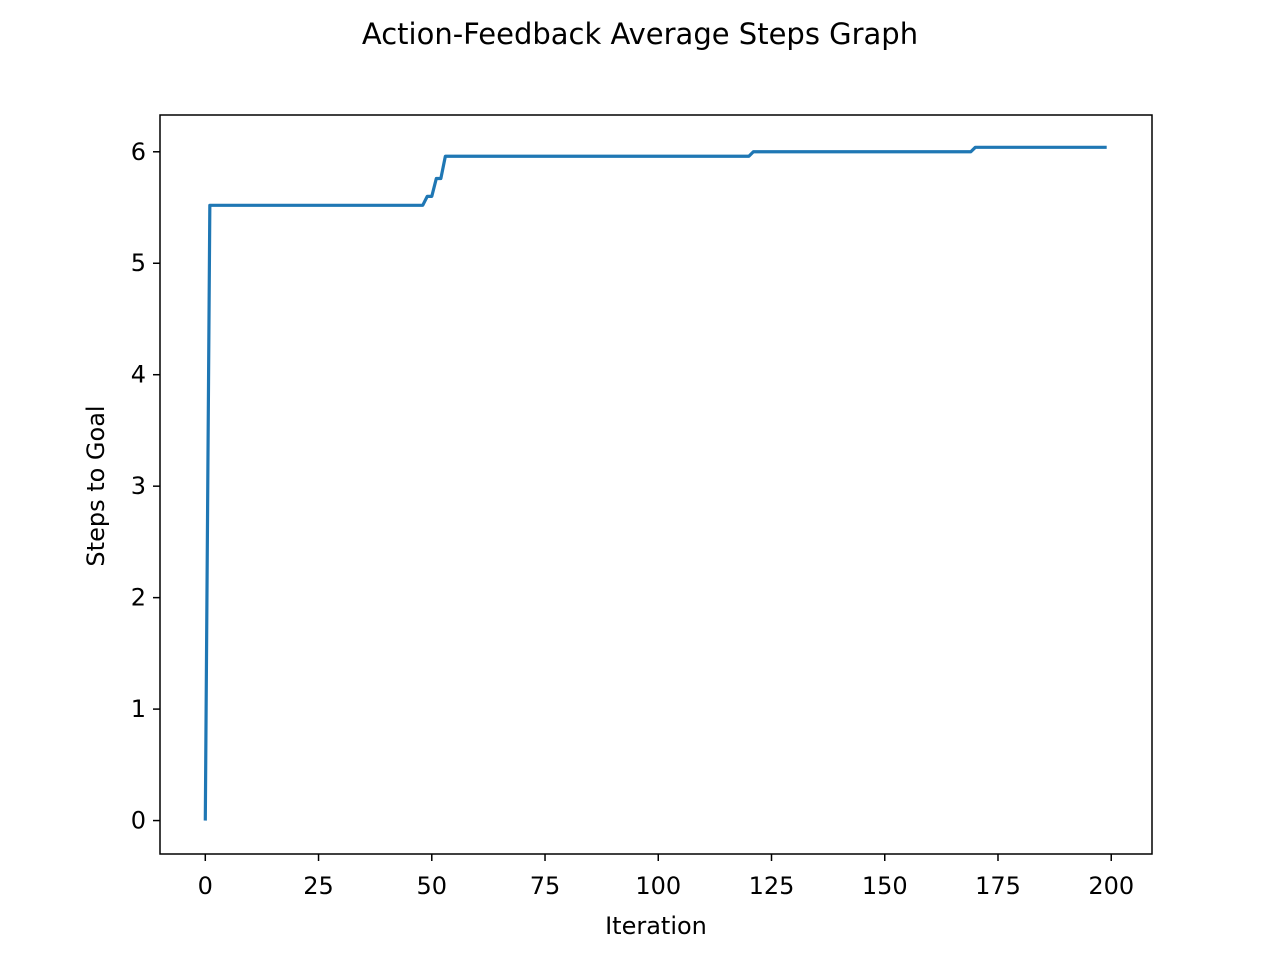 This screenshot has width=1280, height=960. I want to click on x-tick-label: 175, so click(998, 886).